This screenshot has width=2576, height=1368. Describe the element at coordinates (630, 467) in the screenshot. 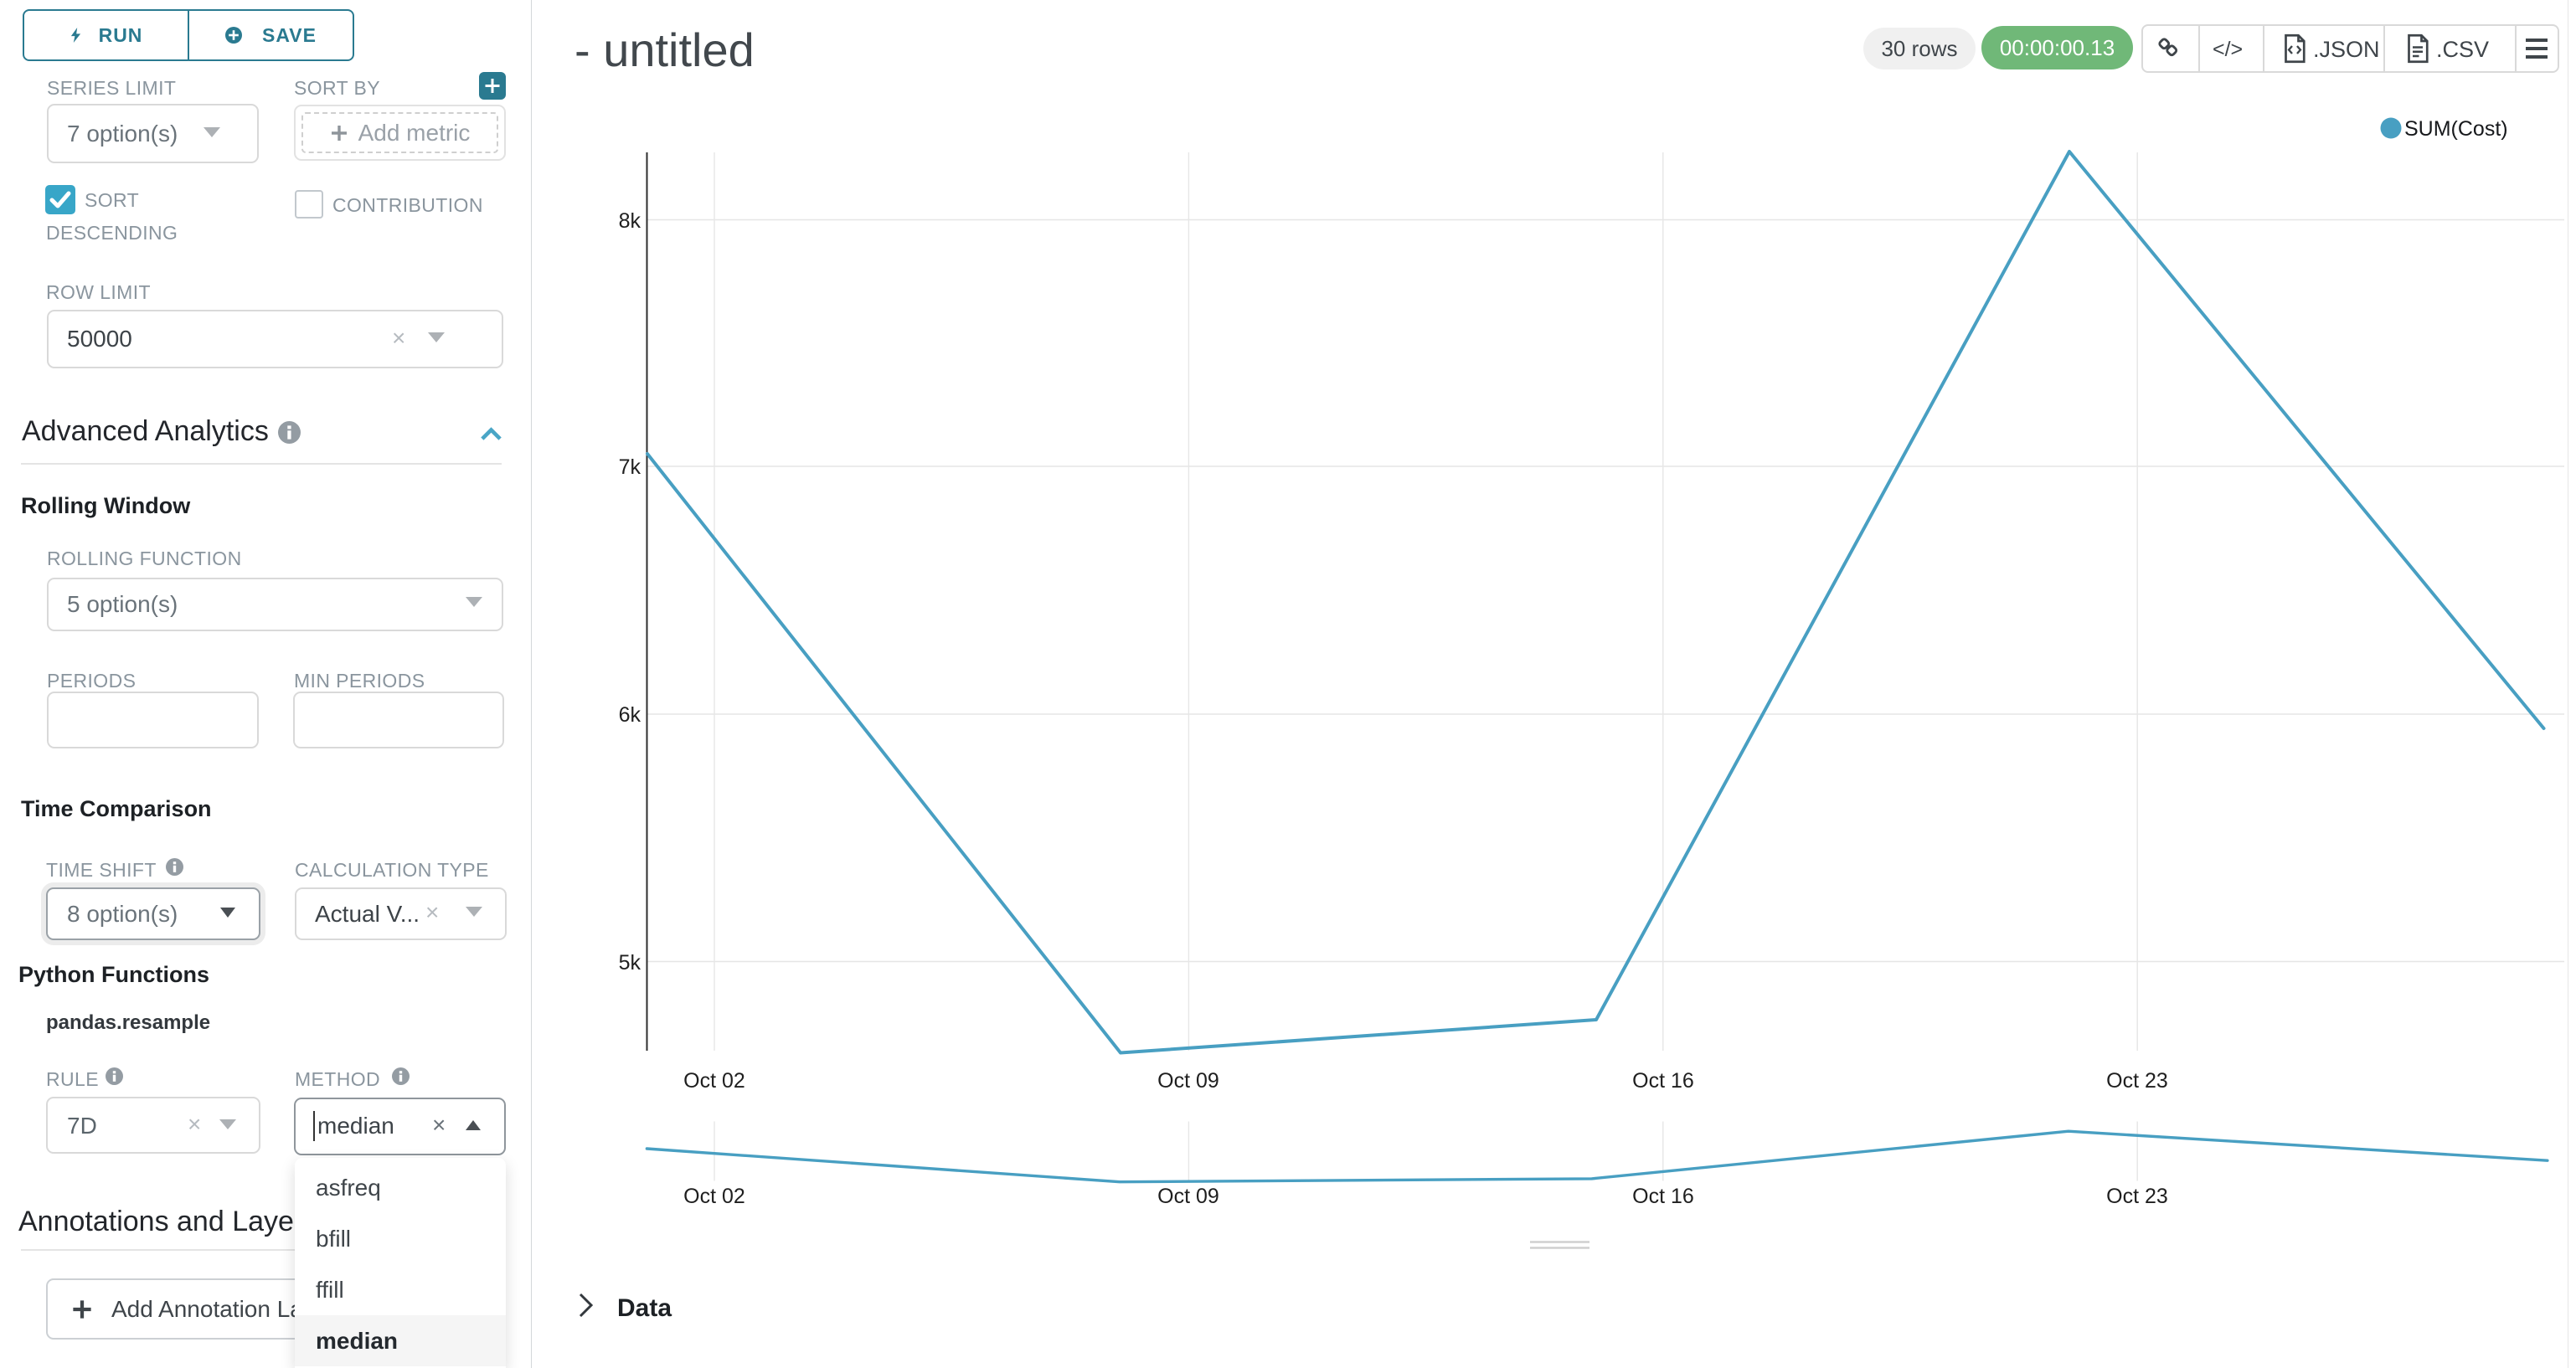

I see `svg-text: 7k` at that location.